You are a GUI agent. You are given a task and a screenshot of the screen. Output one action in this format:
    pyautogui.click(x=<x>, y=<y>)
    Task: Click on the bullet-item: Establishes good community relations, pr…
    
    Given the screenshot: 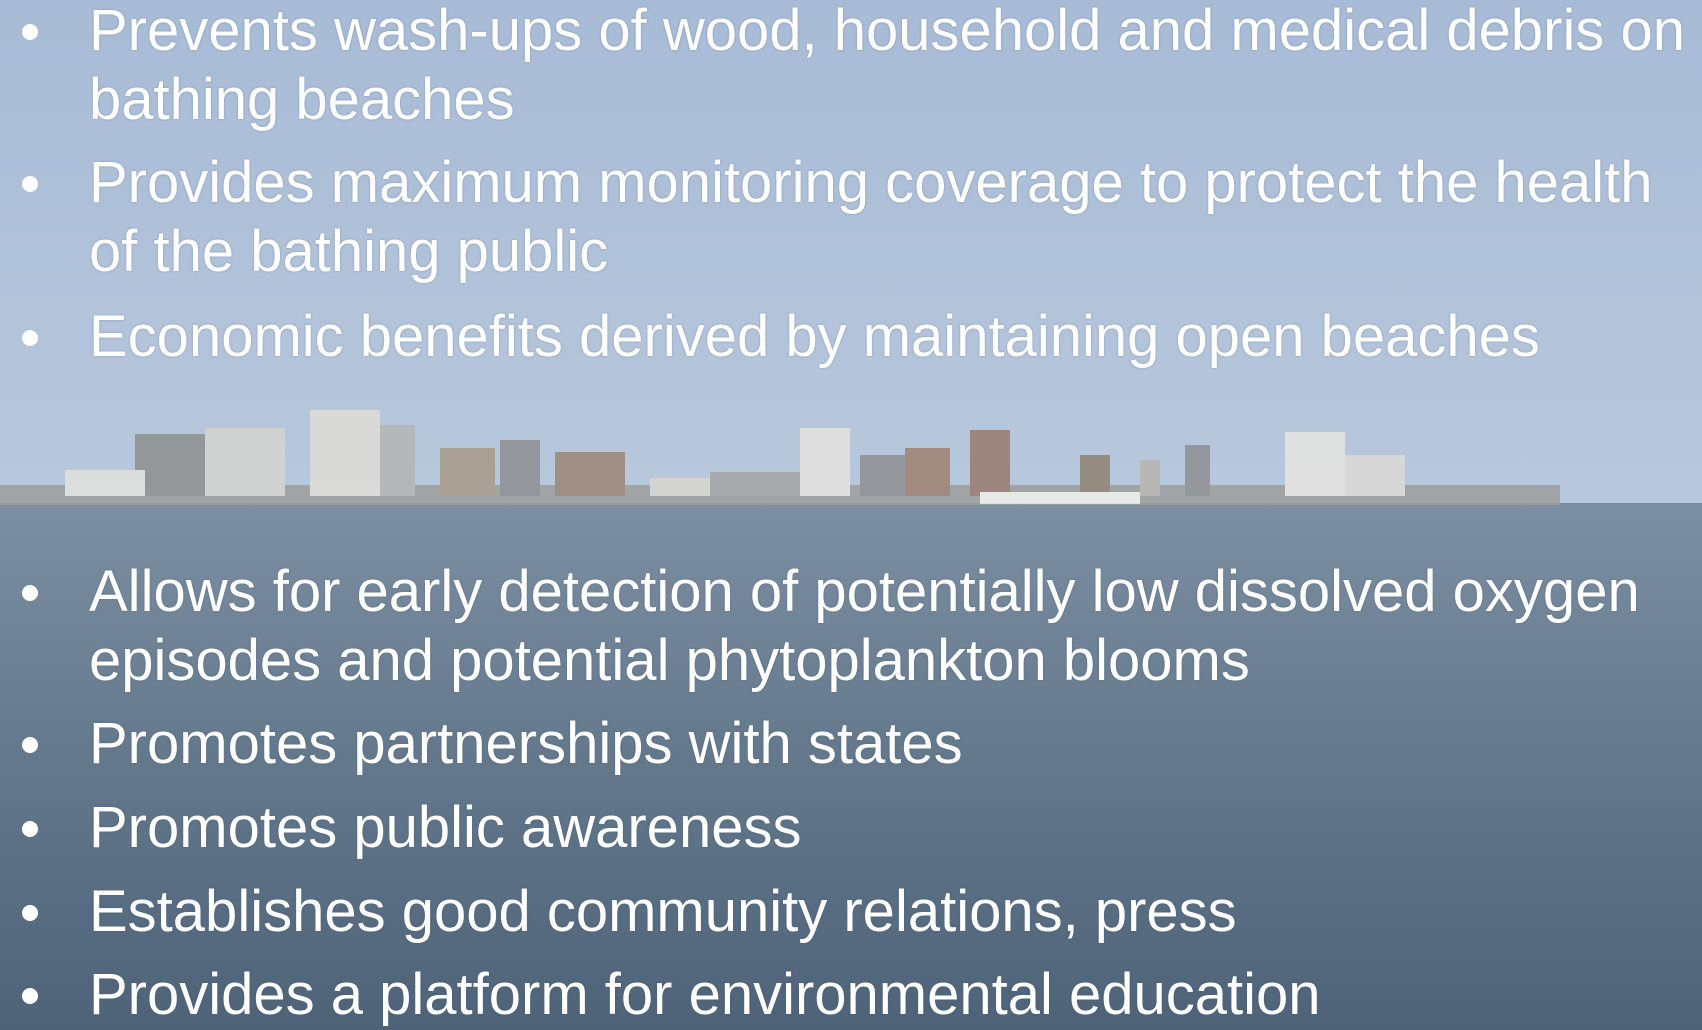 What is the action you would take?
    pyautogui.click(x=860, y=911)
    